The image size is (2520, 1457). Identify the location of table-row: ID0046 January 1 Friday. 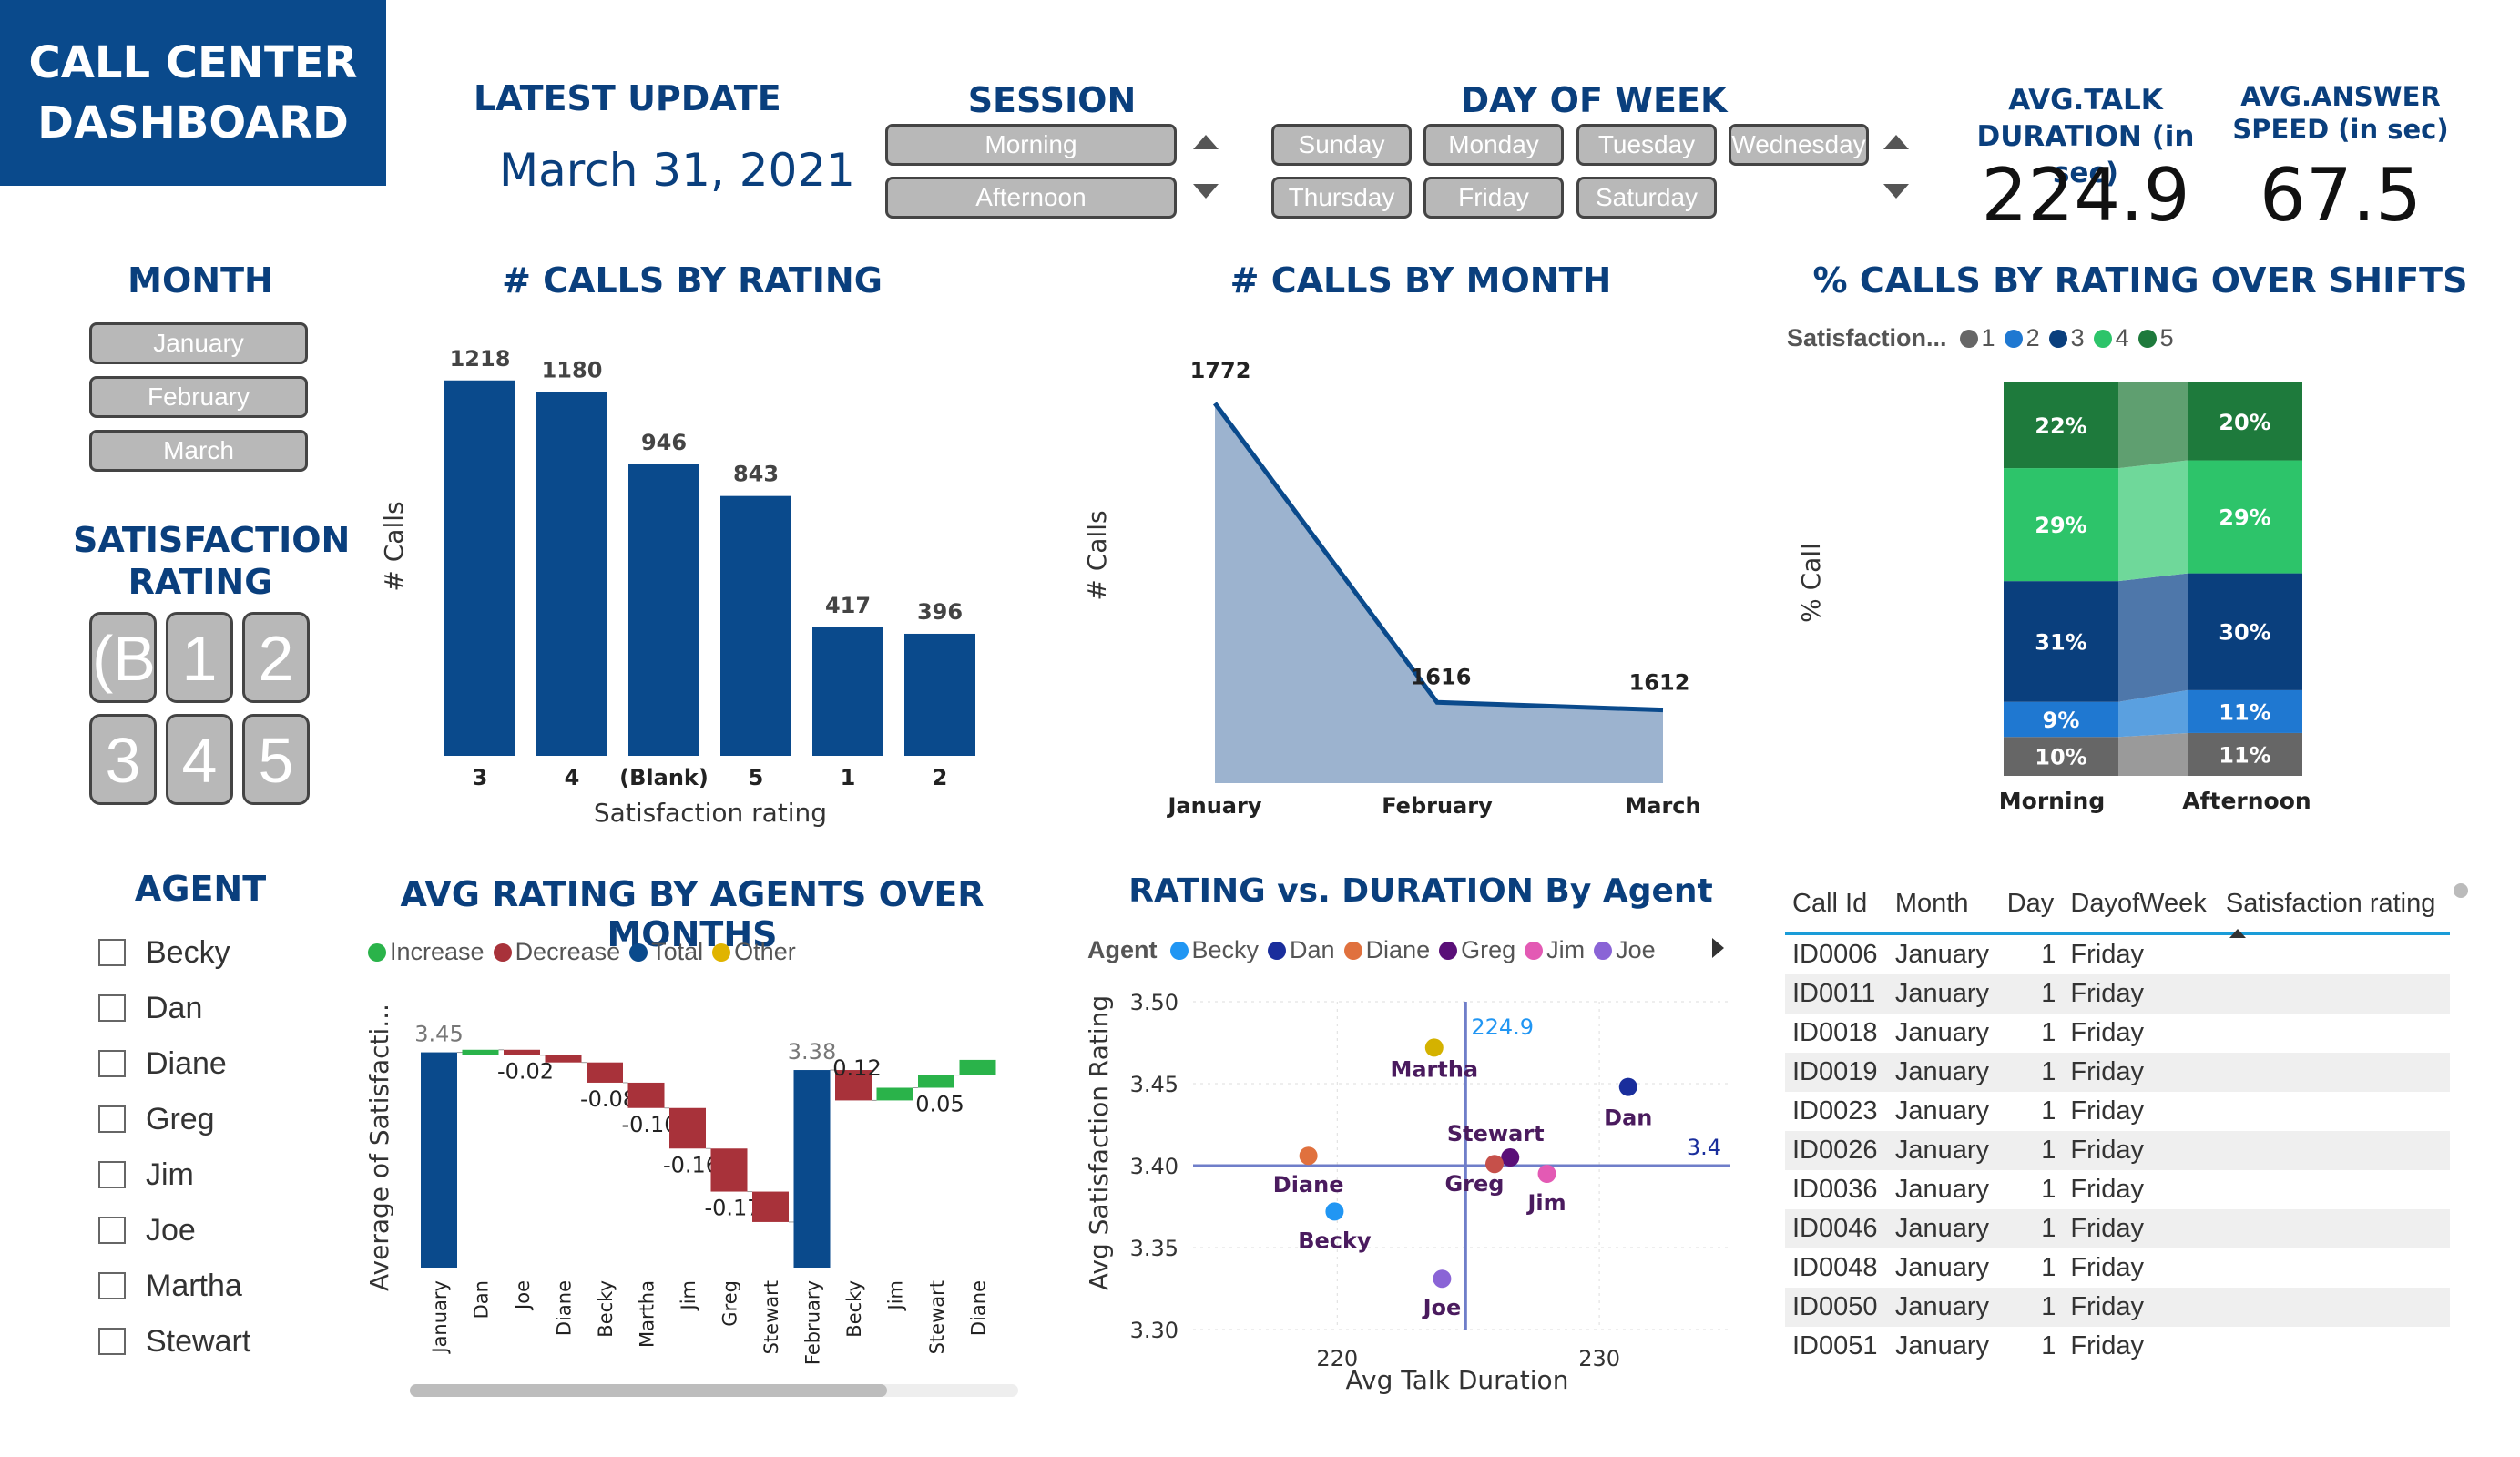
(2117, 1228).